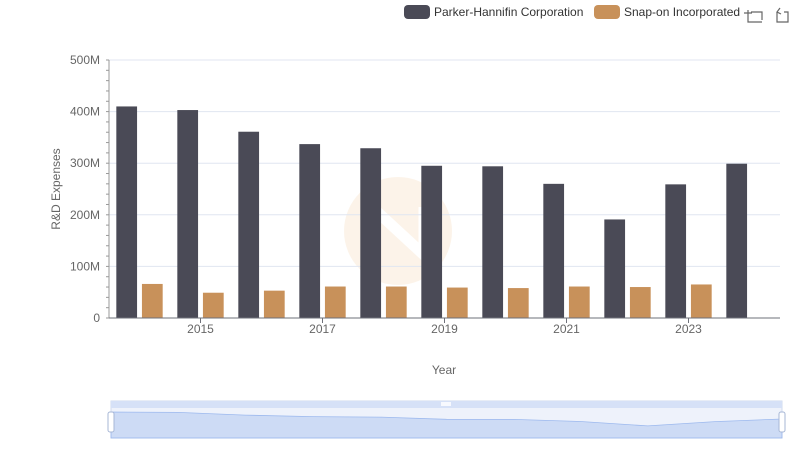 Image resolution: width=800 pixels, height=461 pixels. Describe the element at coordinates (111, 422) in the screenshot. I see `slider-handle-left` at that location.